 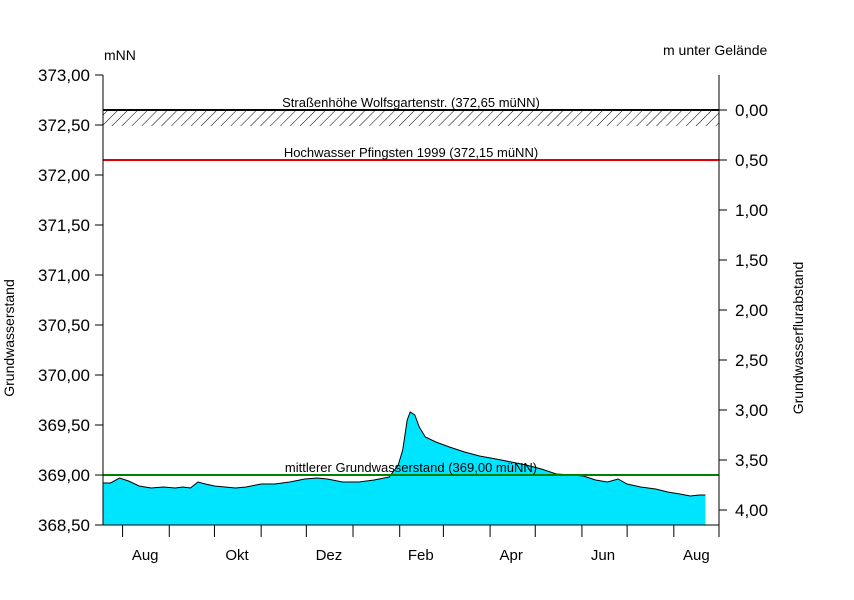 What do you see at coordinates (751, 360) in the screenshot?
I see `y-tick-label-right-5: 2,50` at bounding box center [751, 360].